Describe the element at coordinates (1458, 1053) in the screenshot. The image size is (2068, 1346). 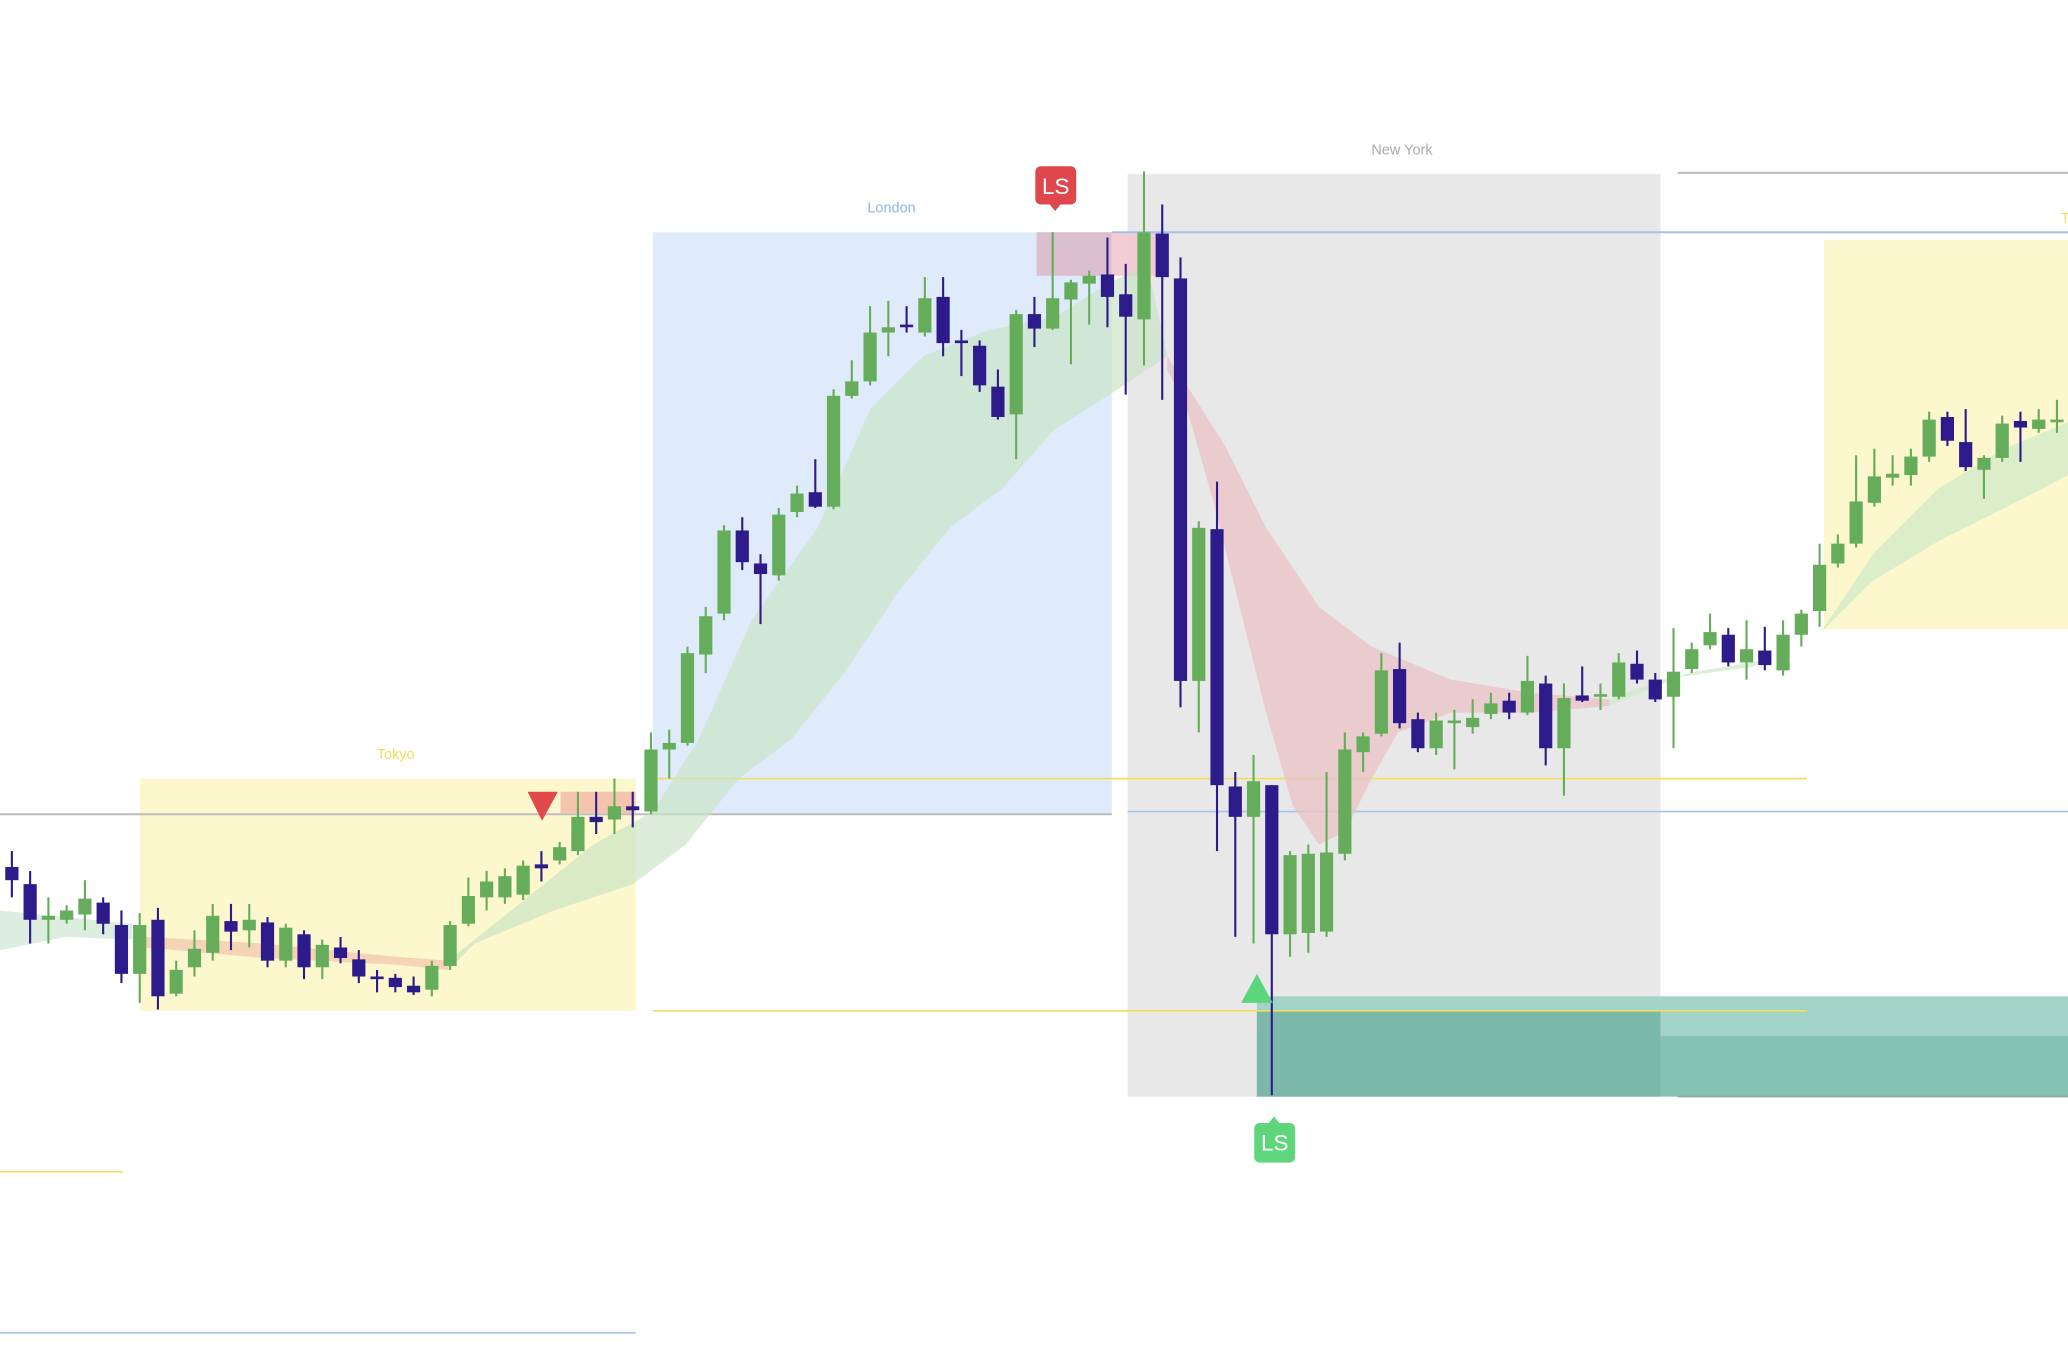
I see `buy-liquidity-zone-session` at that location.